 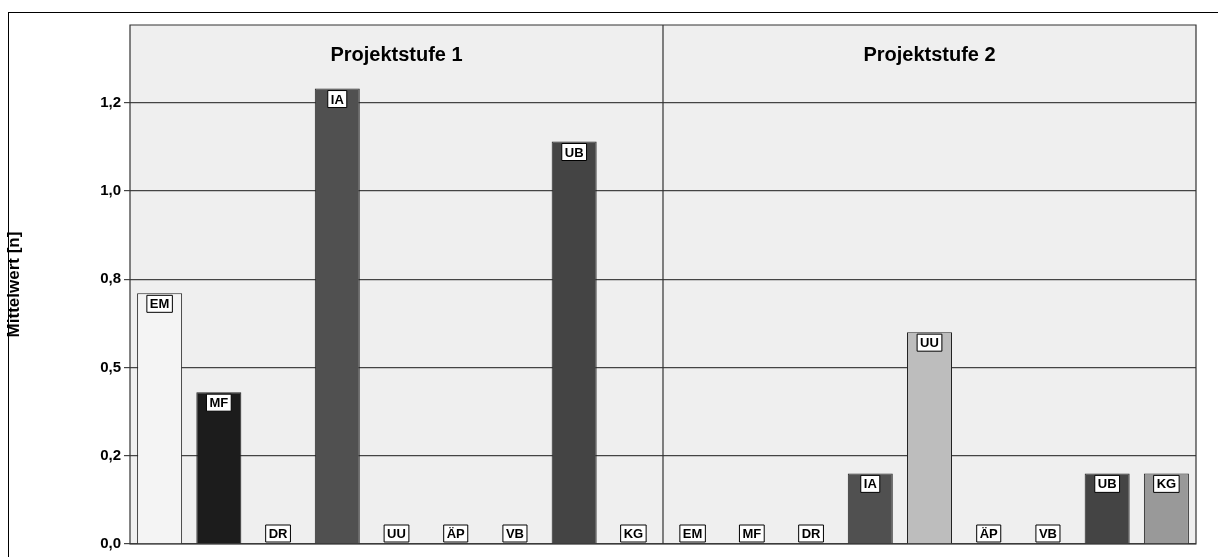 What do you see at coordinates (929, 53) in the screenshot?
I see `text: Projektstufe 2` at bounding box center [929, 53].